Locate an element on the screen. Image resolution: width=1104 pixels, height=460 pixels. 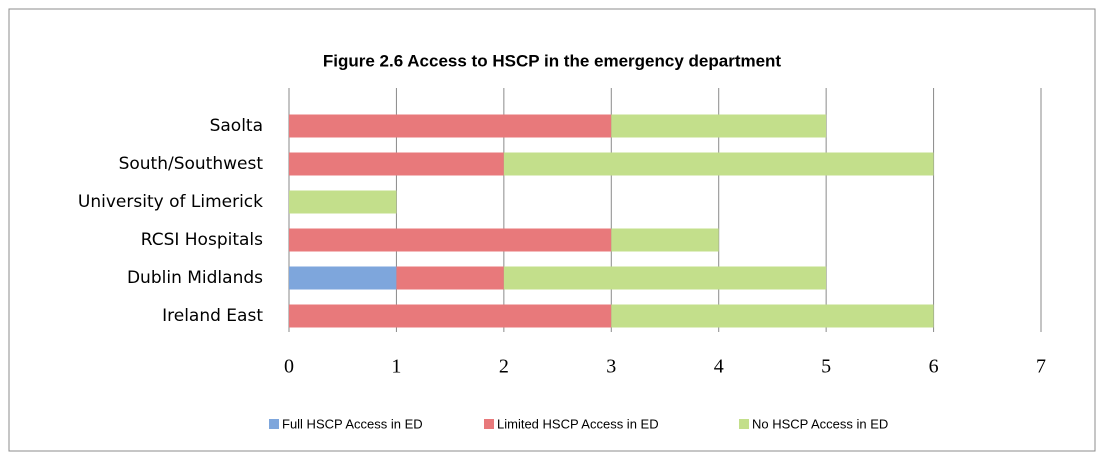
x-tick-label: 0 is located at coordinates (289, 367).